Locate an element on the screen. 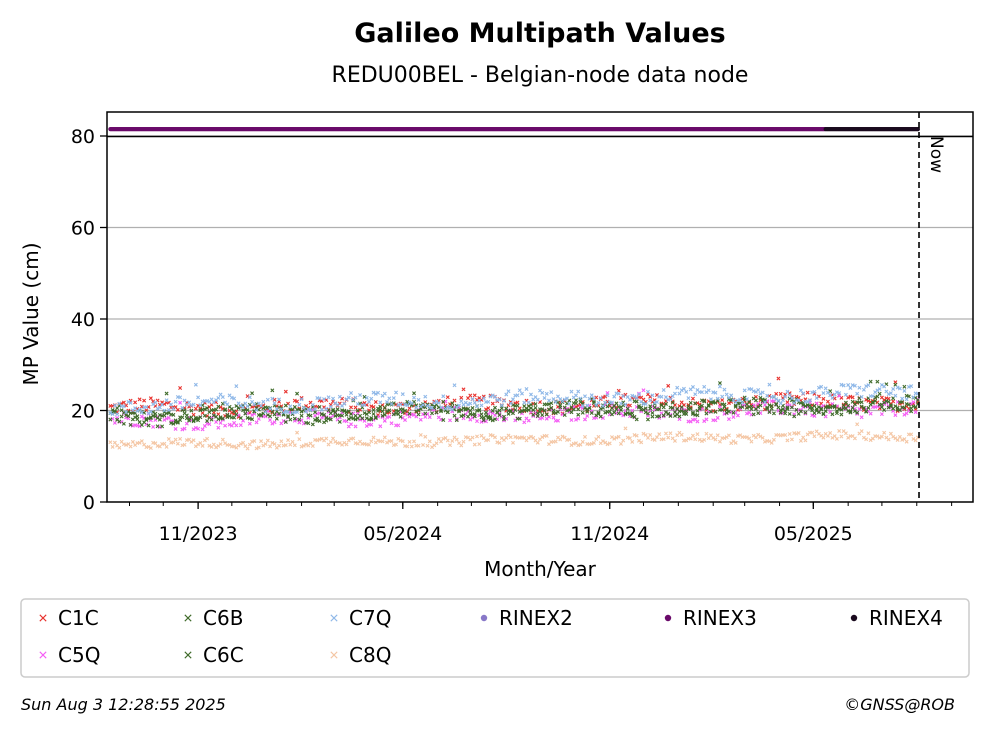 The image size is (993, 734). legend-entry-rinex2: RINEX2 is located at coordinates (526, 618).